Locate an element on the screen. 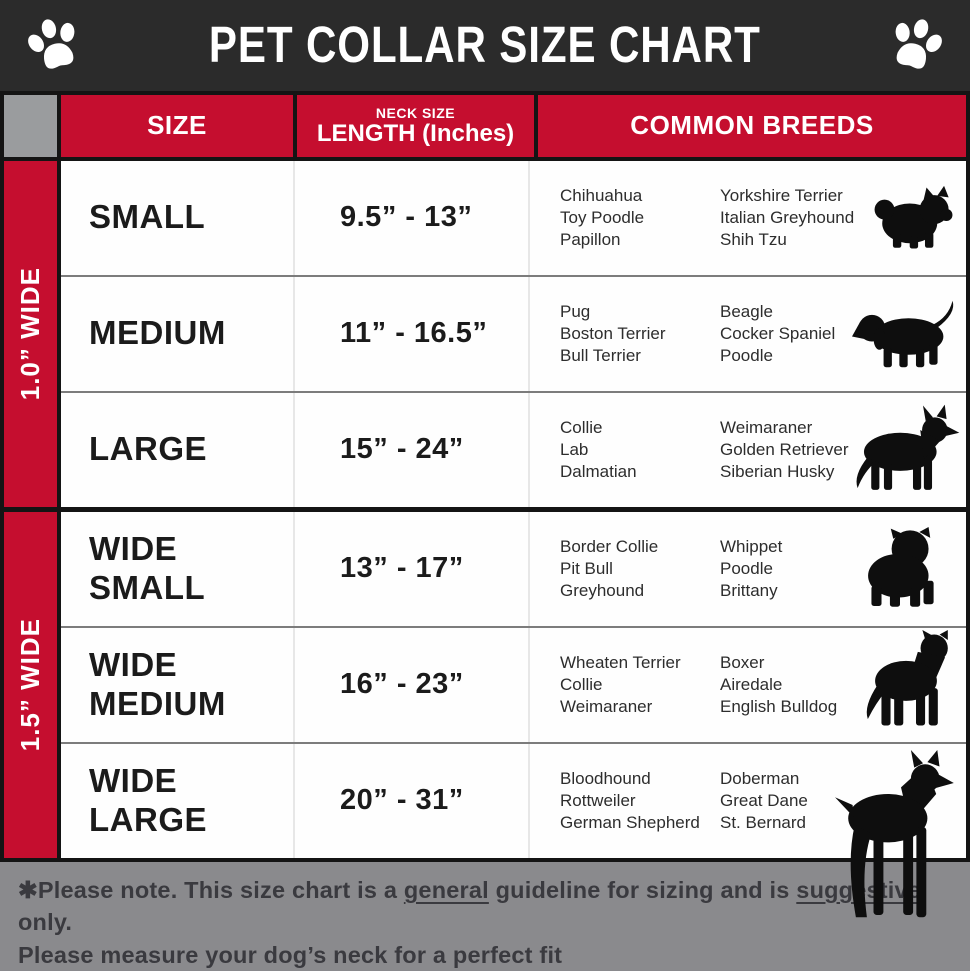  neck-range-cell: 16” - 23” is located at coordinates (411, 684).